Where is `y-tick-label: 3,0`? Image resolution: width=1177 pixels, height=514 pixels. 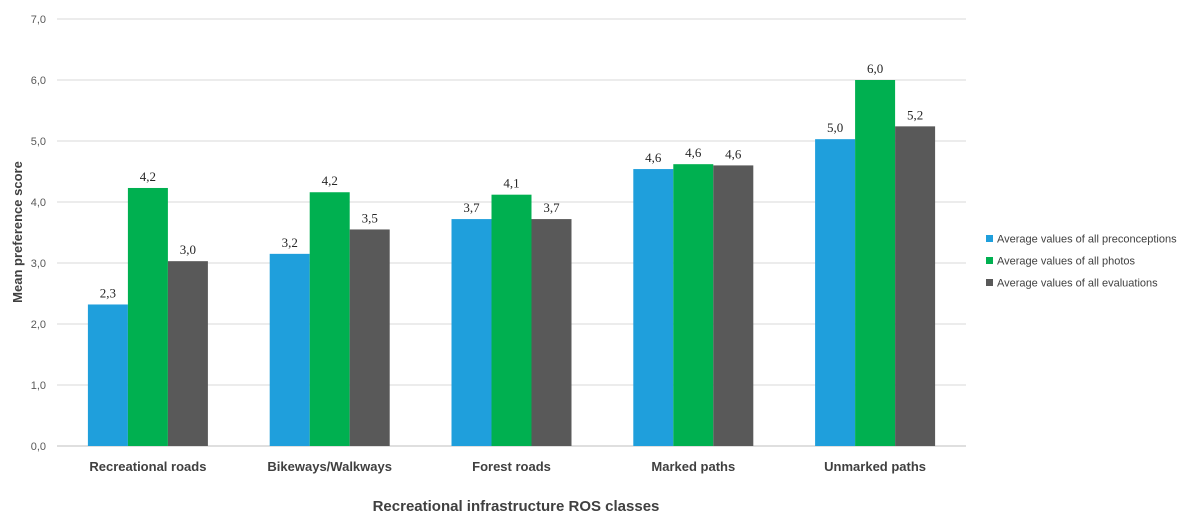
y-tick-label: 3,0 is located at coordinates (38, 264).